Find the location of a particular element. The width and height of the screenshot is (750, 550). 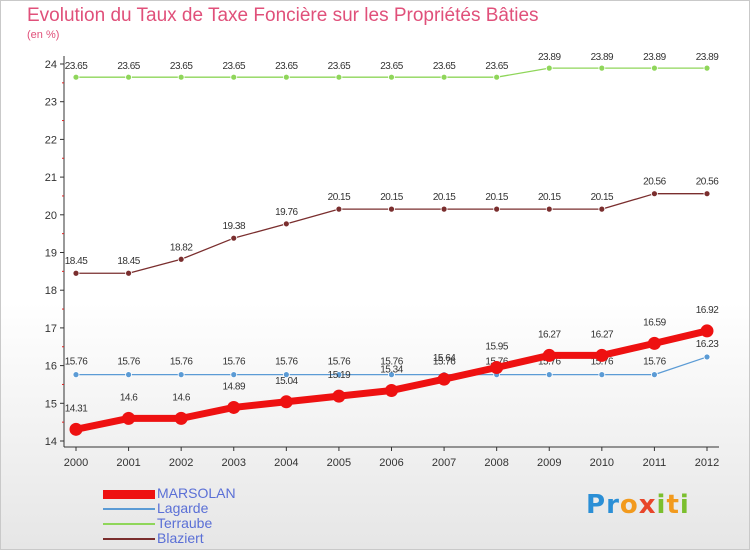

data-label-marsolan: 14.31 is located at coordinates (76, 408).